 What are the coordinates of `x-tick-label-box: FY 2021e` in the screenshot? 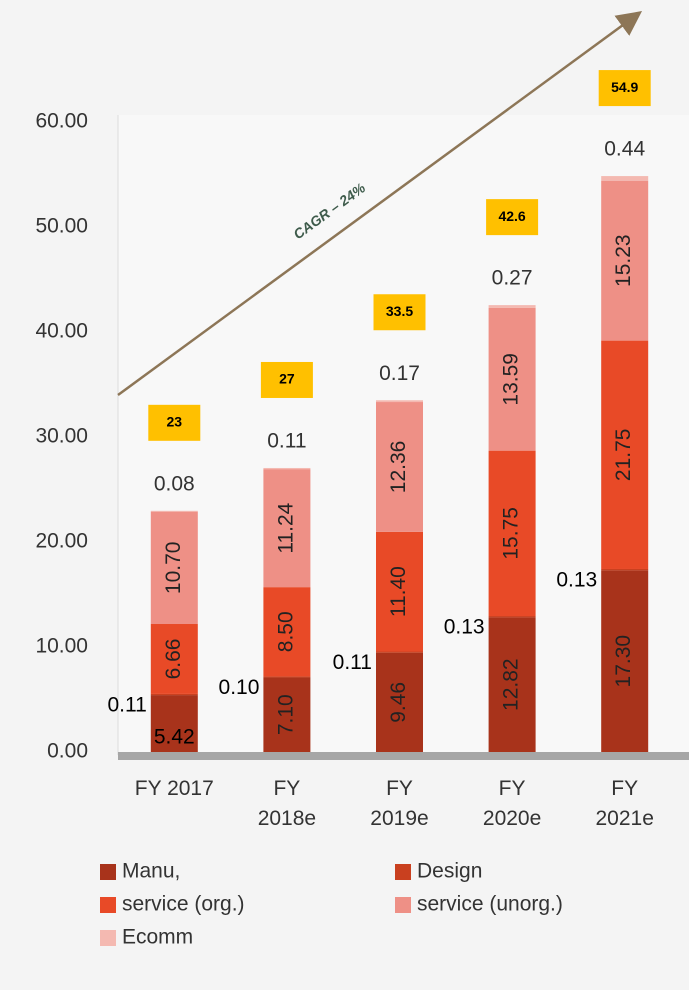 It's located at (624, 803).